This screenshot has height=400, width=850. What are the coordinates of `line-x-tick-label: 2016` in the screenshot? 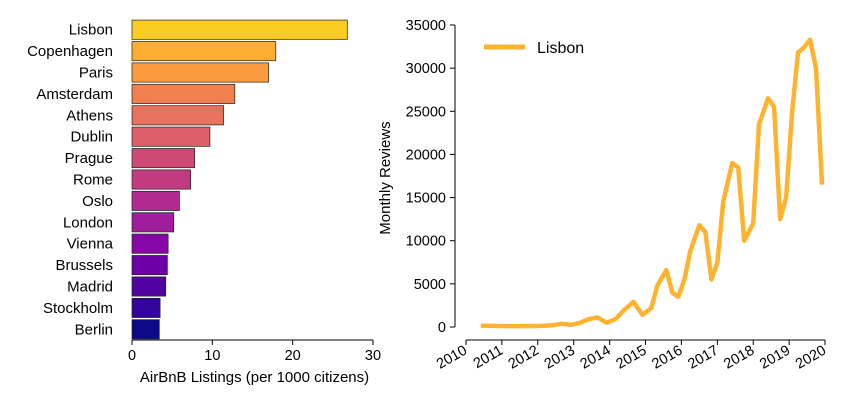 It's located at (667, 358).